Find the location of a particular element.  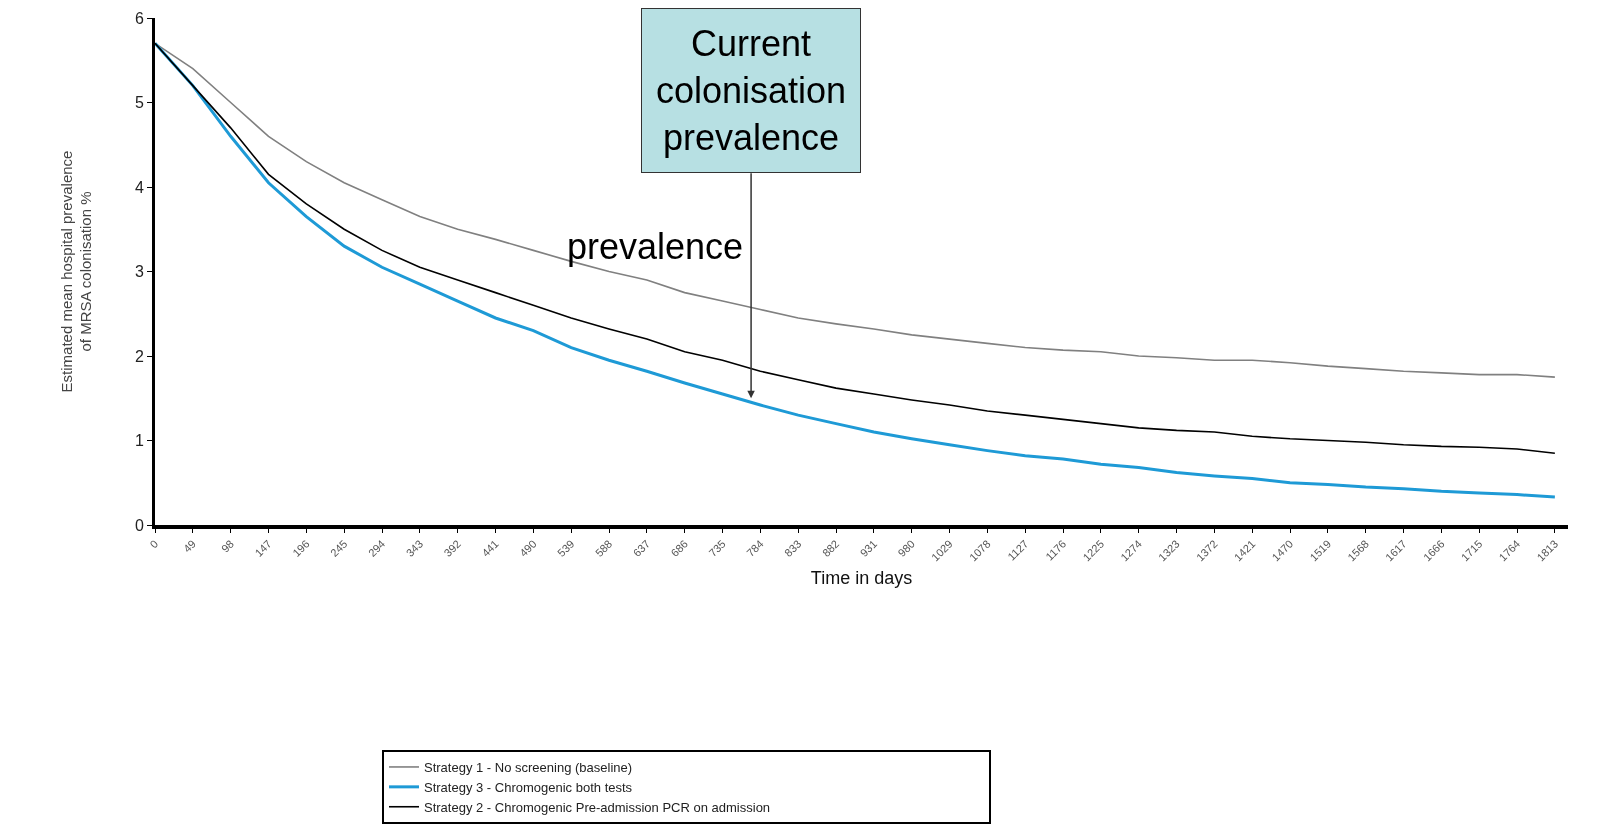

x-tick-label: 735 is located at coordinates (717, 548).